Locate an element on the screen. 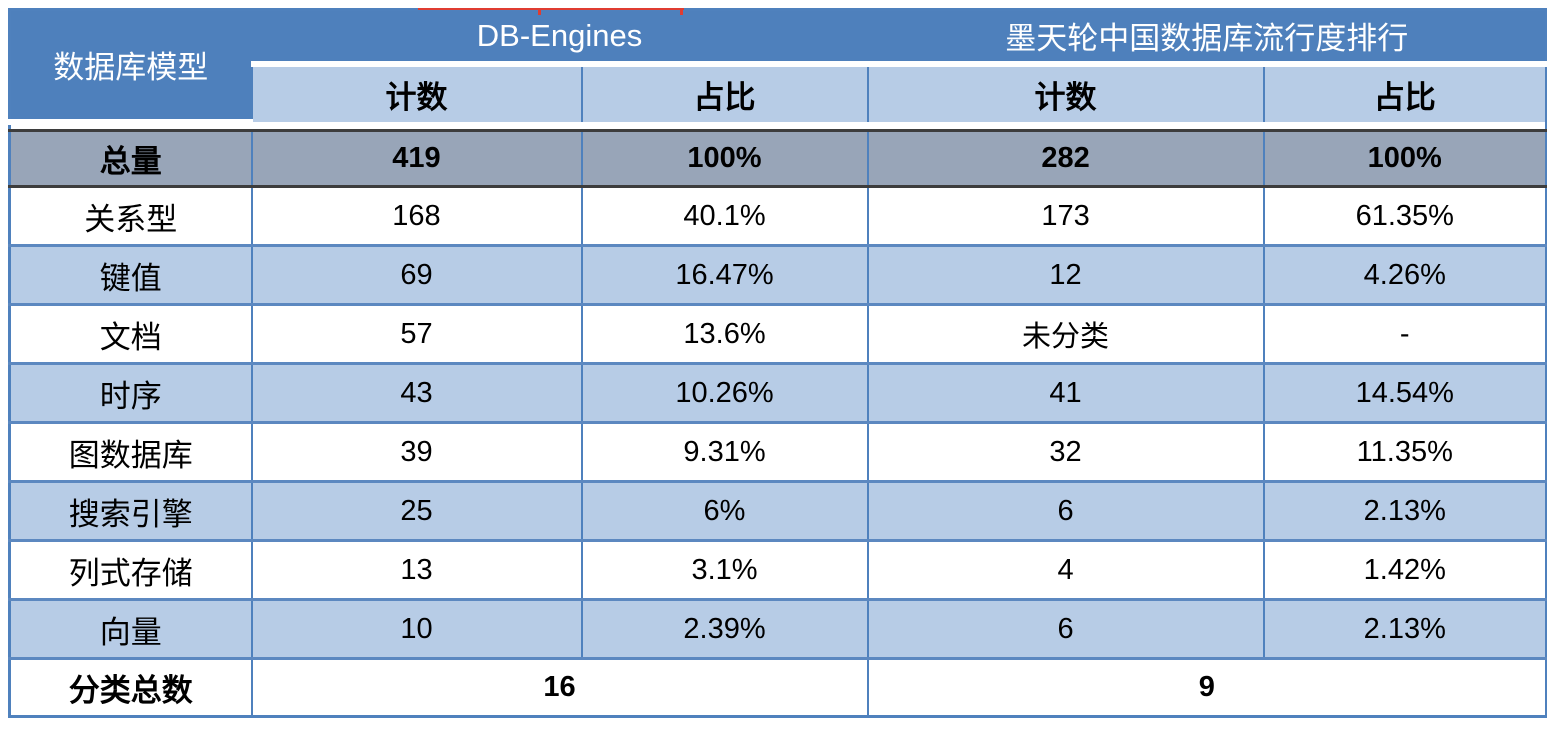 The height and width of the screenshot is (738, 1547). cell-value: 4 is located at coordinates (1065, 570).